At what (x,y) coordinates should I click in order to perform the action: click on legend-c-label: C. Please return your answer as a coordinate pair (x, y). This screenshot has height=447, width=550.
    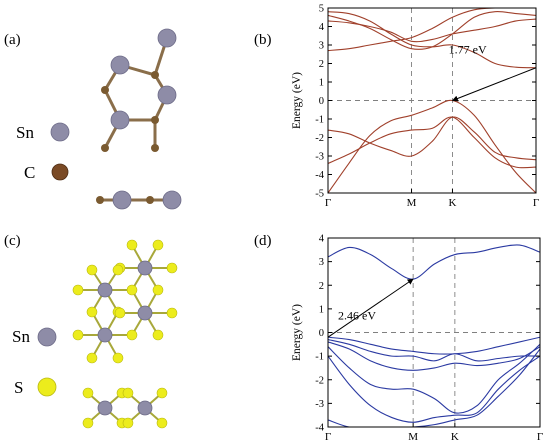
    Looking at the image, I should click on (29, 172).